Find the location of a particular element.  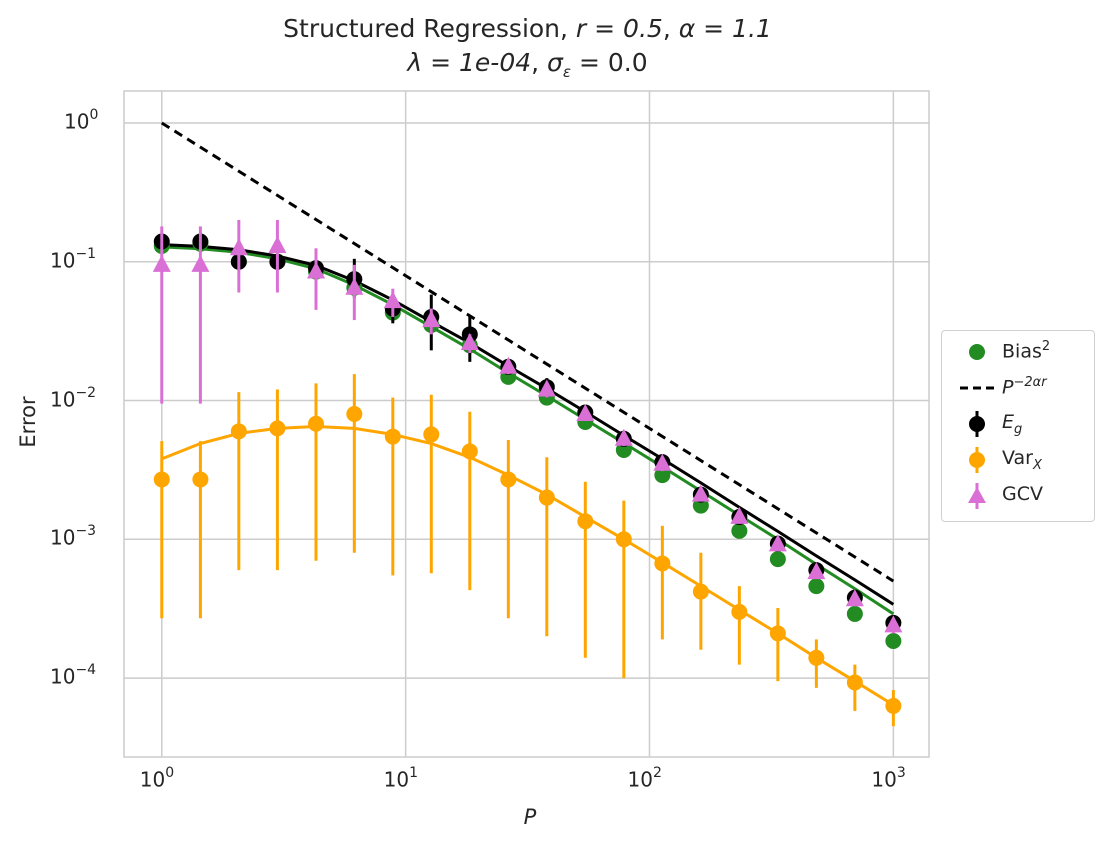

legend-var-dot is located at coordinates (977, 460).